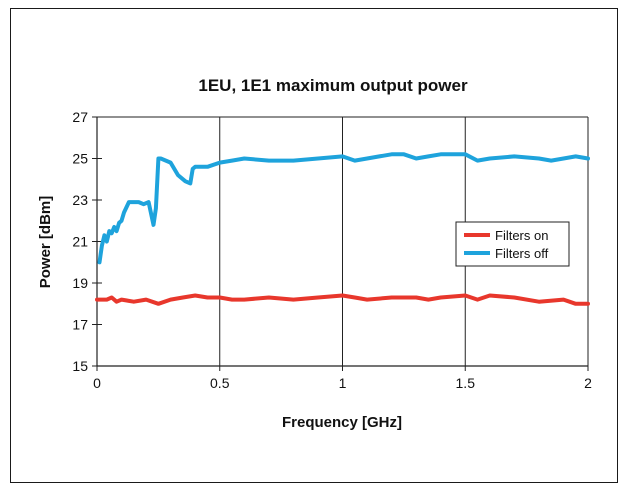  What do you see at coordinates (343, 383) in the screenshot?
I see `x-tick-label-2: 1` at bounding box center [343, 383].